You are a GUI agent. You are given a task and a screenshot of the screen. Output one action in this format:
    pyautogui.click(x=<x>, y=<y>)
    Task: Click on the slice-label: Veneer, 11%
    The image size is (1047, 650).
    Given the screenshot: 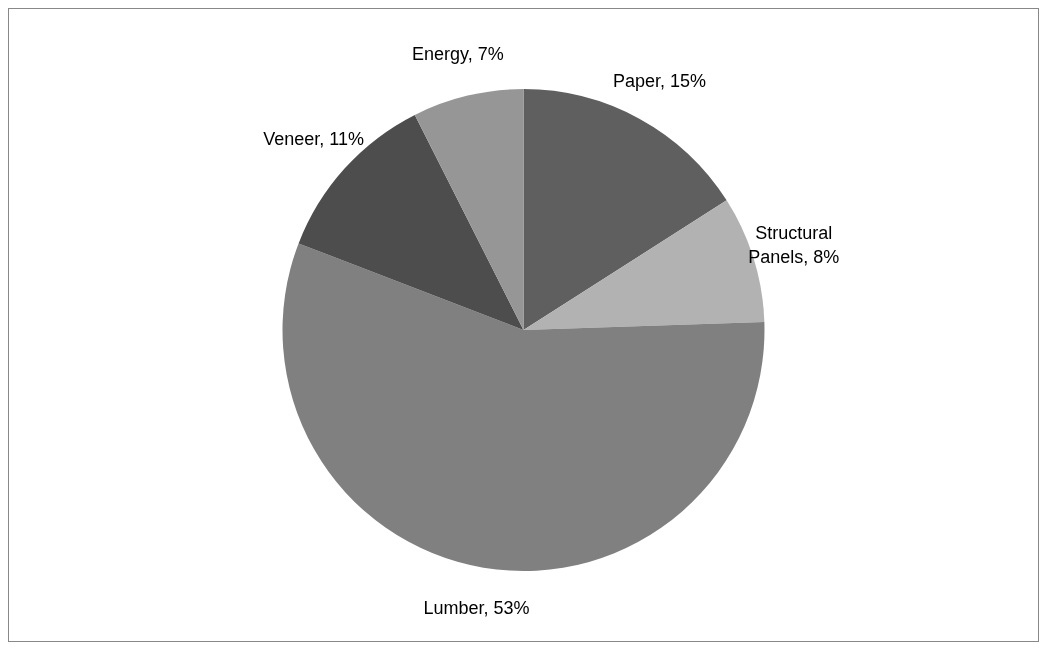 What is the action you would take?
    pyautogui.click(x=313, y=139)
    